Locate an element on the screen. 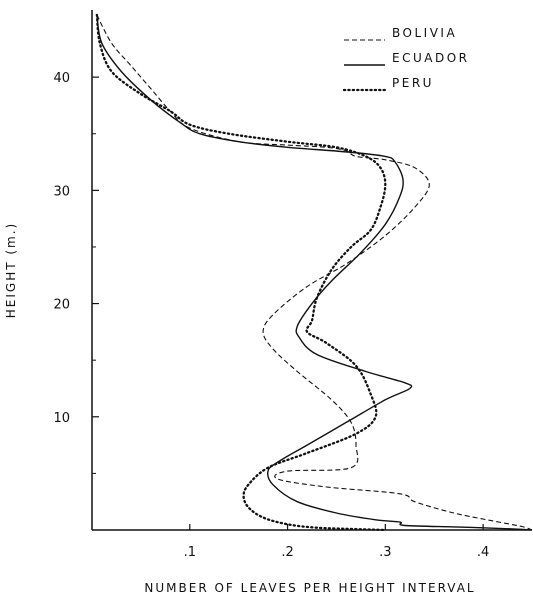 The width and height of the screenshot is (533, 598). y-tick-label: 20 is located at coordinates (61, 305).